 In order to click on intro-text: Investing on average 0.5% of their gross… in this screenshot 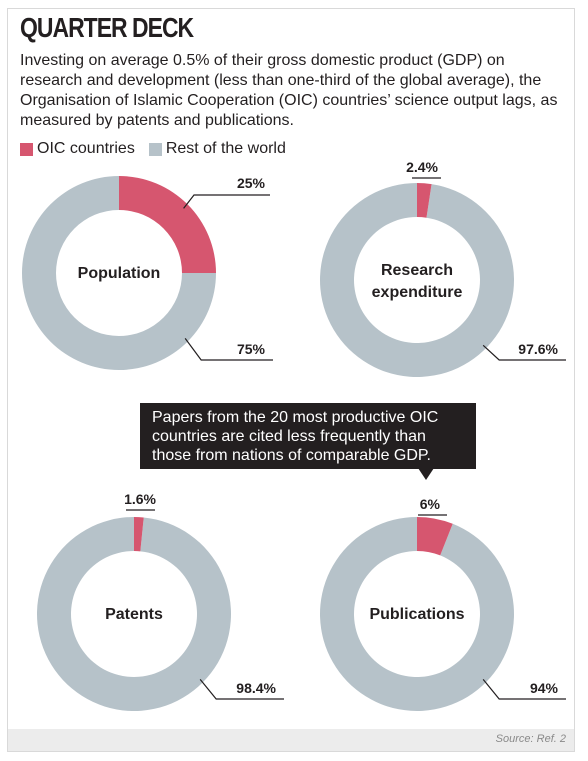, I will do `click(289, 90)`.